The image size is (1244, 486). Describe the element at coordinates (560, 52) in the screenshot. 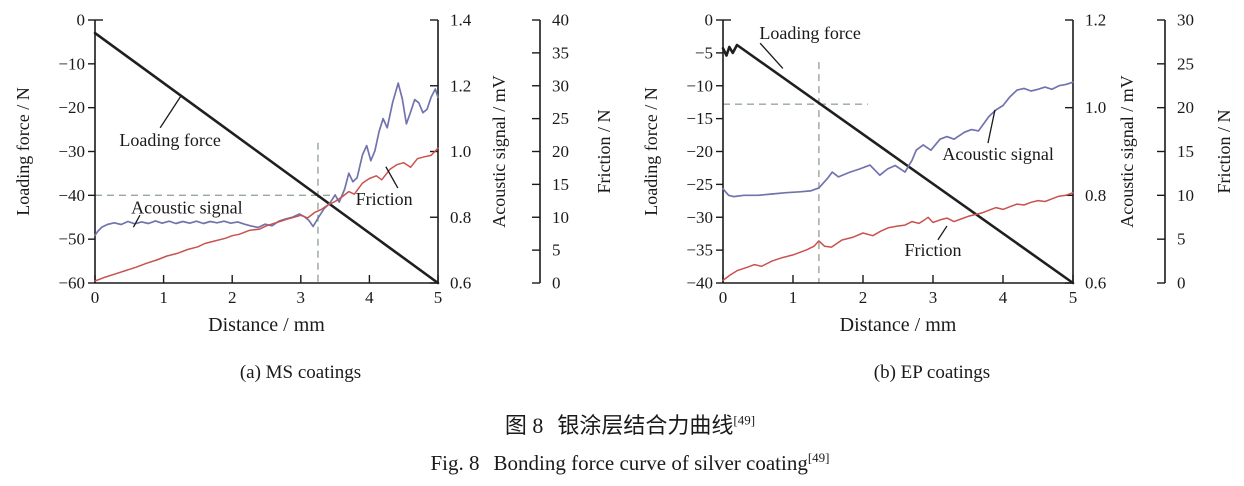

I see `friction-axis-tick-label: 35` at that location.